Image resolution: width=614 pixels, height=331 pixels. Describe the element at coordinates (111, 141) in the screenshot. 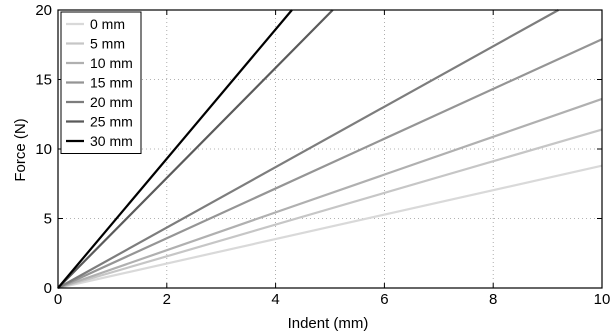

I see `legend-label: 30 mm` at that location.